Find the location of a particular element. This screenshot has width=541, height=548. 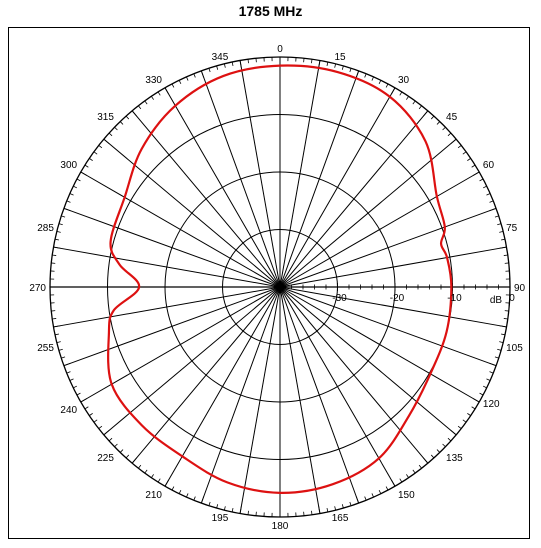

angle-label: 150 is located at coordinates (406, 495).